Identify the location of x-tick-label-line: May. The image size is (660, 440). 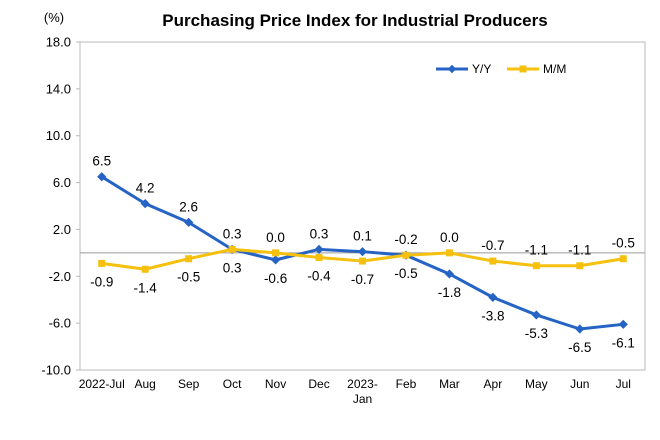
(536, 384).